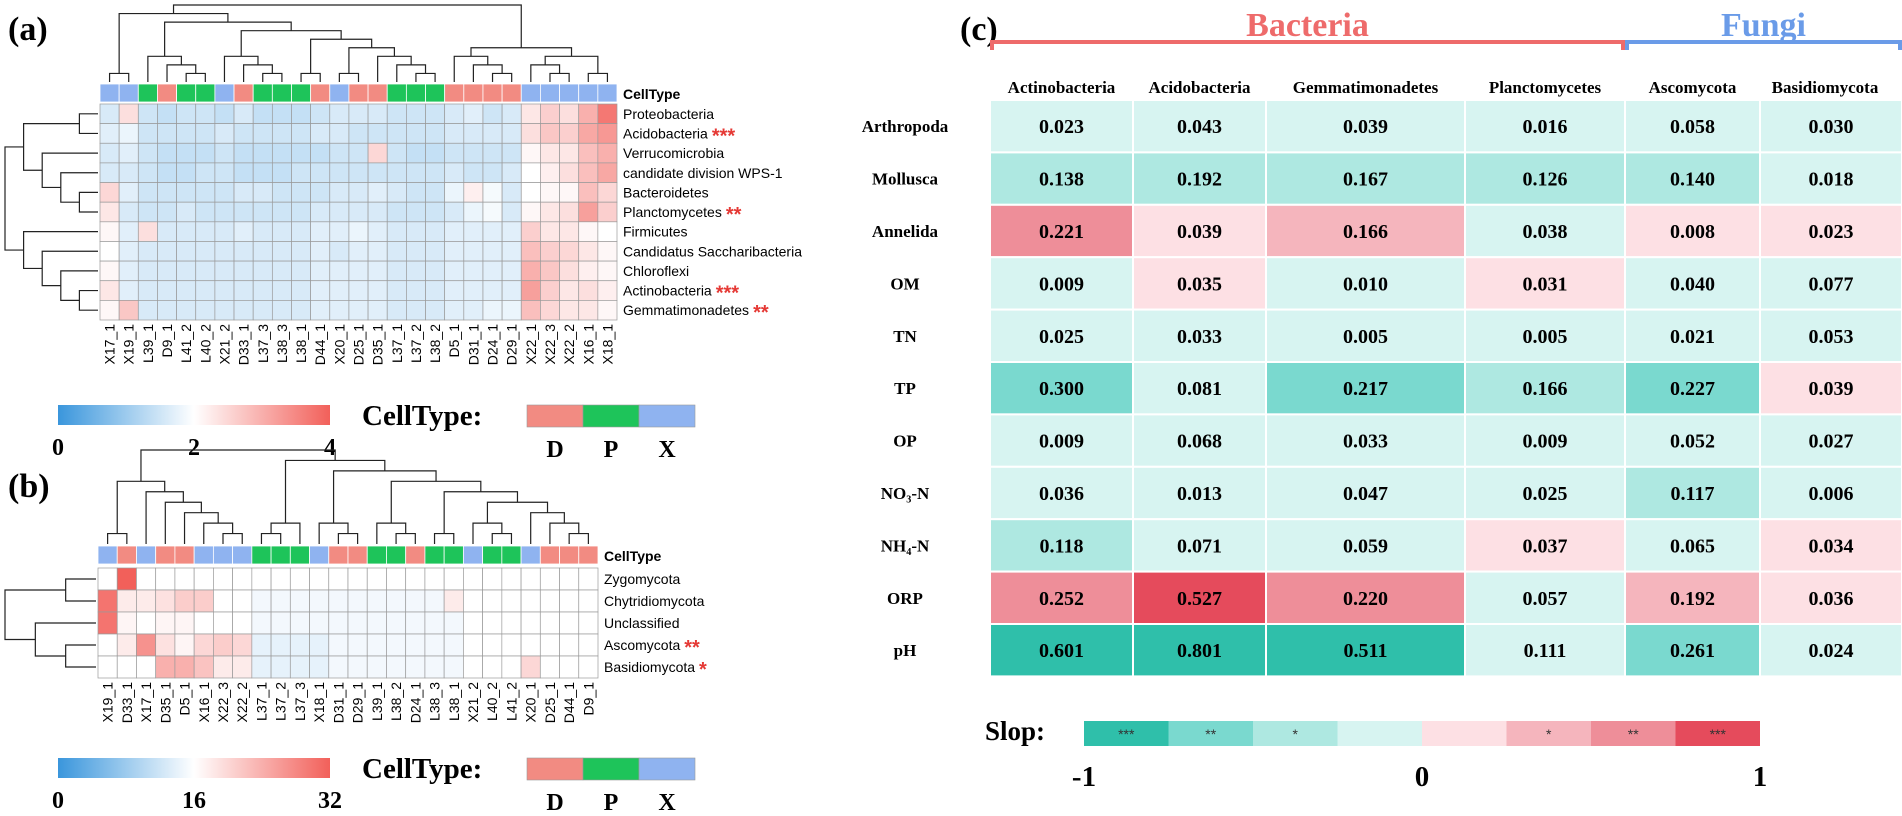 The height and width of the screenshot is (816, 1902). What do you see at coordinates (1199, 546) in the screenshot?
I see `slope-value-NH₄-N-Acidobacteria: 0.071` at bounding box center [1199, 546].